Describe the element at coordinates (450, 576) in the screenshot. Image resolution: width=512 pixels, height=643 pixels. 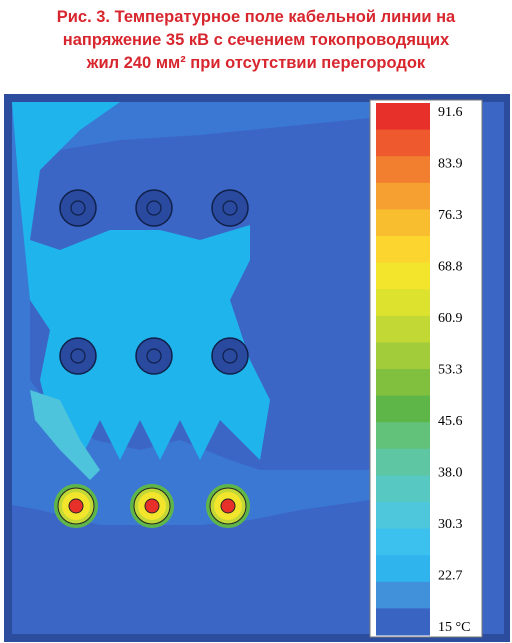
I see `colorbar-label: 22.7` at that location.